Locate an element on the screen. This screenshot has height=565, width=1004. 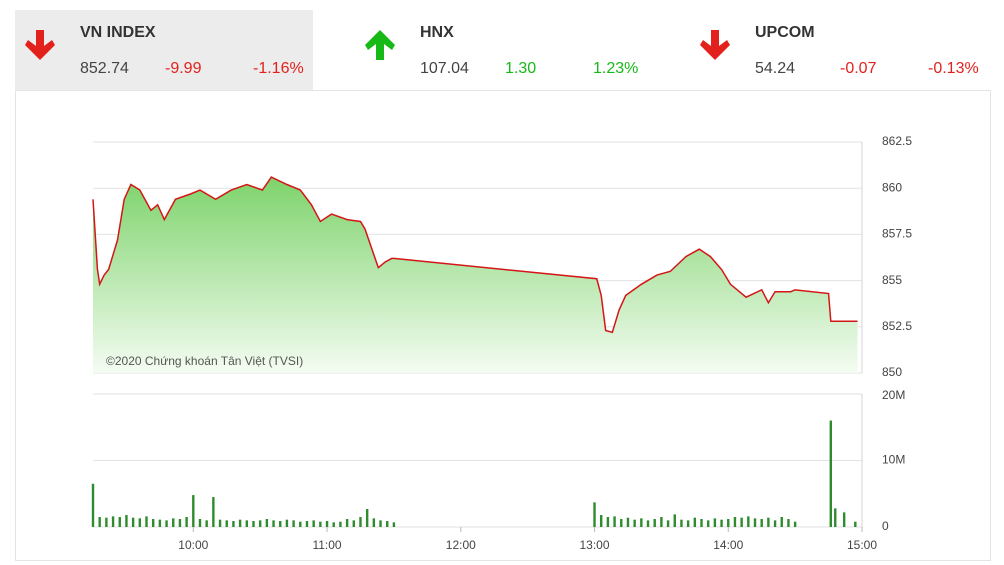
index-change: -9.99 is located at coordinates (183, 68).